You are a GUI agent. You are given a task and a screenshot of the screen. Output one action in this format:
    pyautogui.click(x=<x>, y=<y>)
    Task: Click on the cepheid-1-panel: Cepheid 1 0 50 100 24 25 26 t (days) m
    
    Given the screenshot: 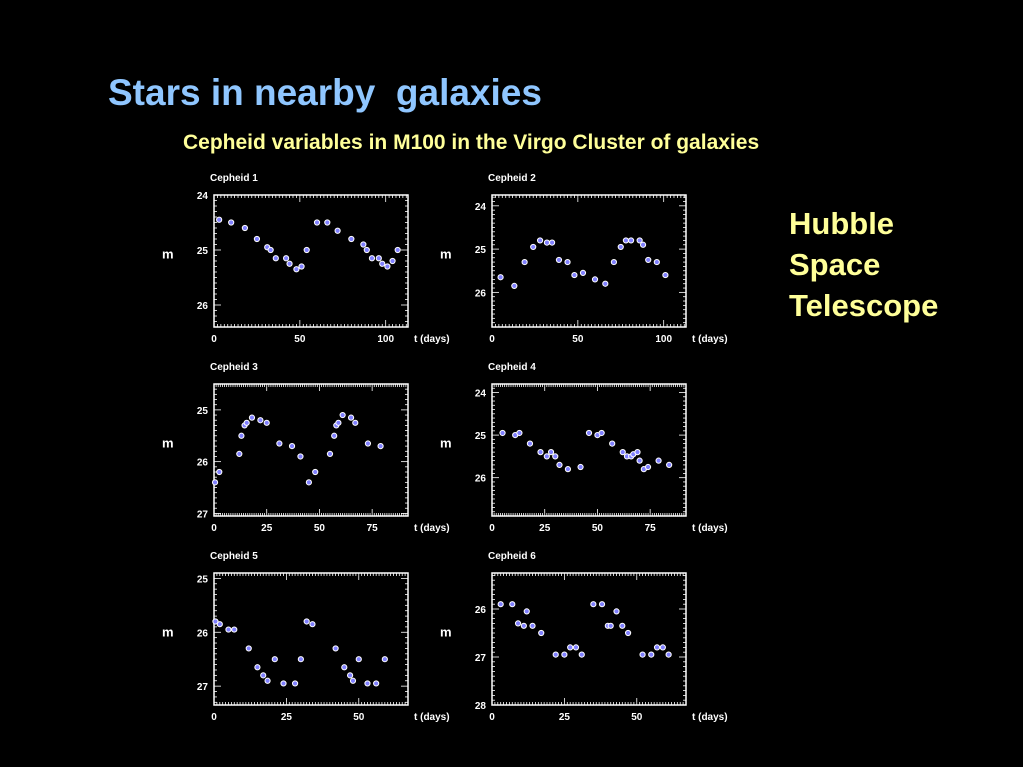 What is the action you would take?
    pyautogui.click(x=305, y=257)
    